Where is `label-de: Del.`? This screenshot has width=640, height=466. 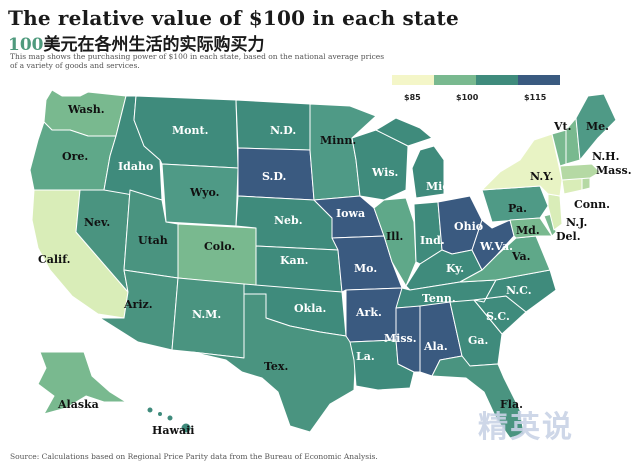
label-de: Del. is located at coordinates (568, 236).